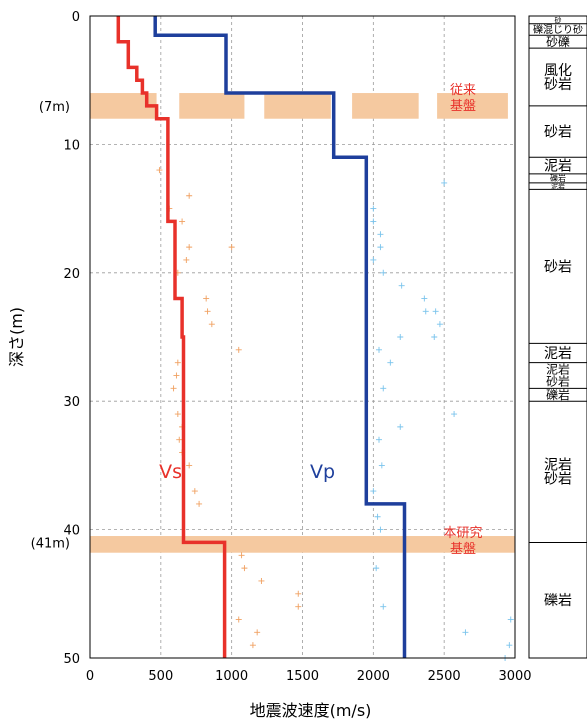 Image resolution: width=587 pixels, height=724 pixels. Describe the element at coordinates (302, 676) in the screenshot. I see `x-tick-label: 1500` at that location.